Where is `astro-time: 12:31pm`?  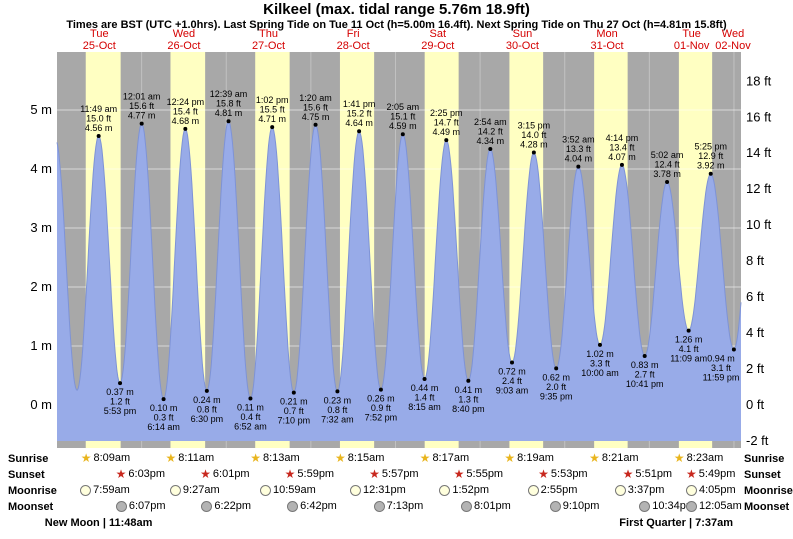 astro-time: 12:31pm is located at coordinates (384, 490).